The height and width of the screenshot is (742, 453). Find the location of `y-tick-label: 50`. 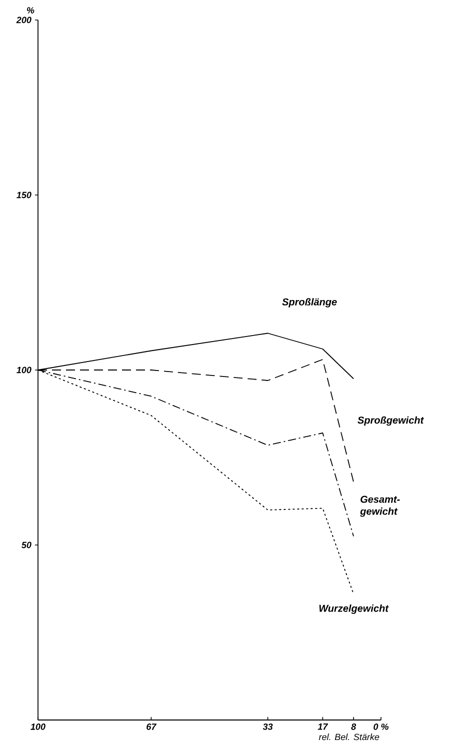

y-tick-label: 50 is located at coordinates (27, 545).